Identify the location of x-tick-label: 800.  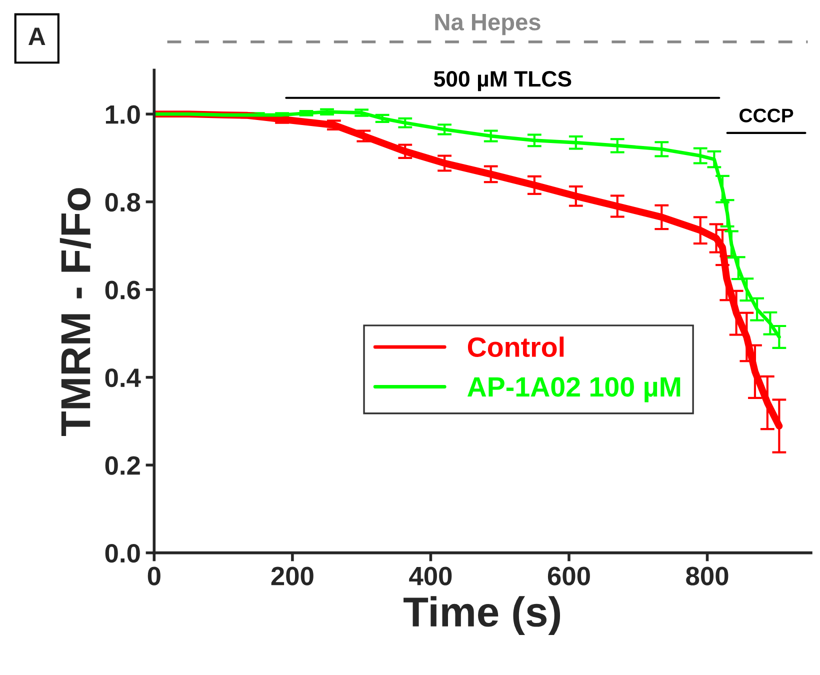
(707, 576).